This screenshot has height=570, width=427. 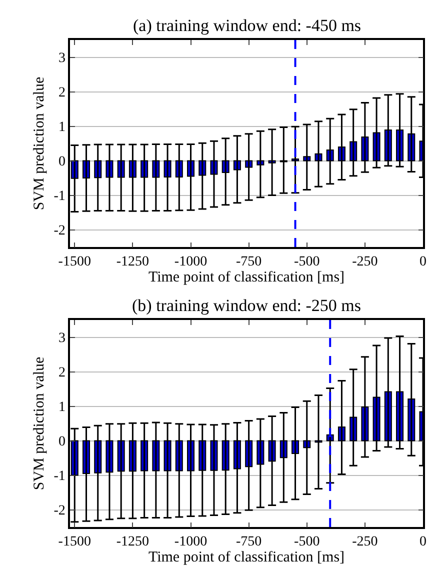 What do you see at coordinates (246, 305) in the screenshot?
I see `chart-title: (b) training window end: -250 ms` at bounding box center [246, 305].